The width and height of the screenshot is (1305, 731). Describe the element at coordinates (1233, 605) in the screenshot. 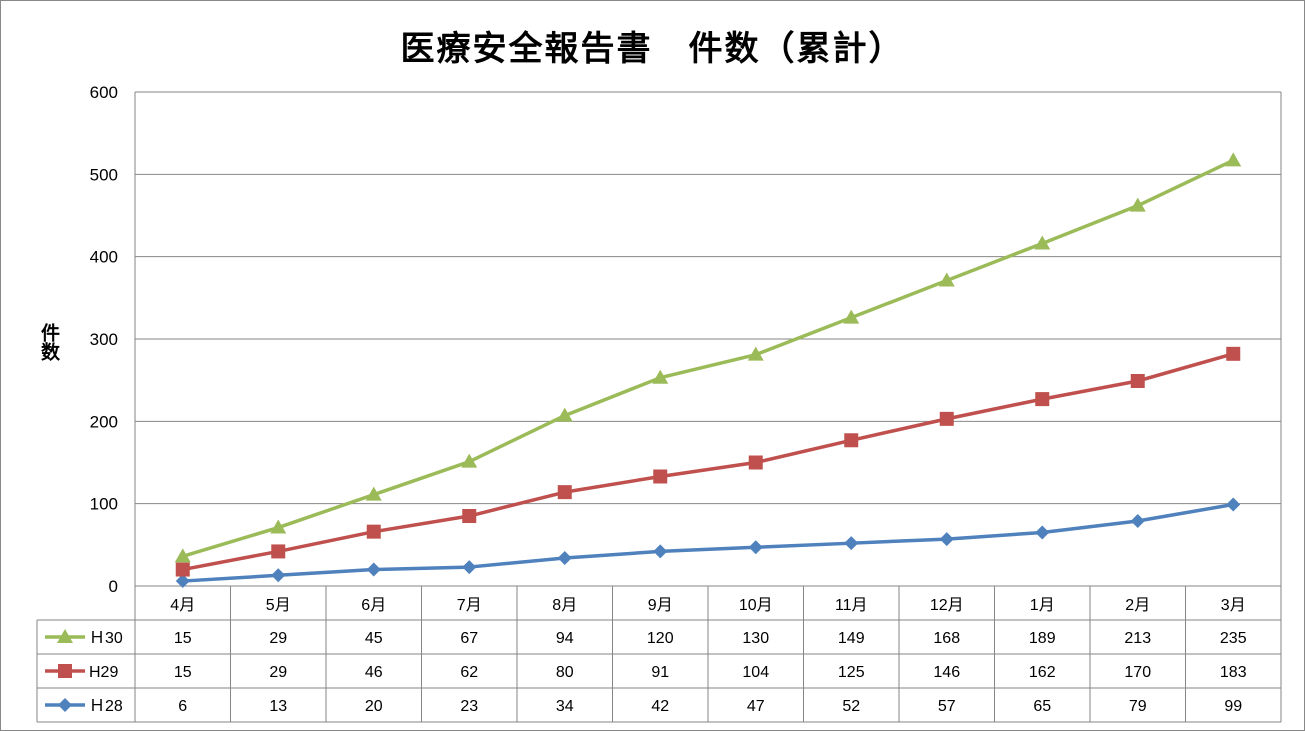

I see `x-tick-label: 3月` at that location.